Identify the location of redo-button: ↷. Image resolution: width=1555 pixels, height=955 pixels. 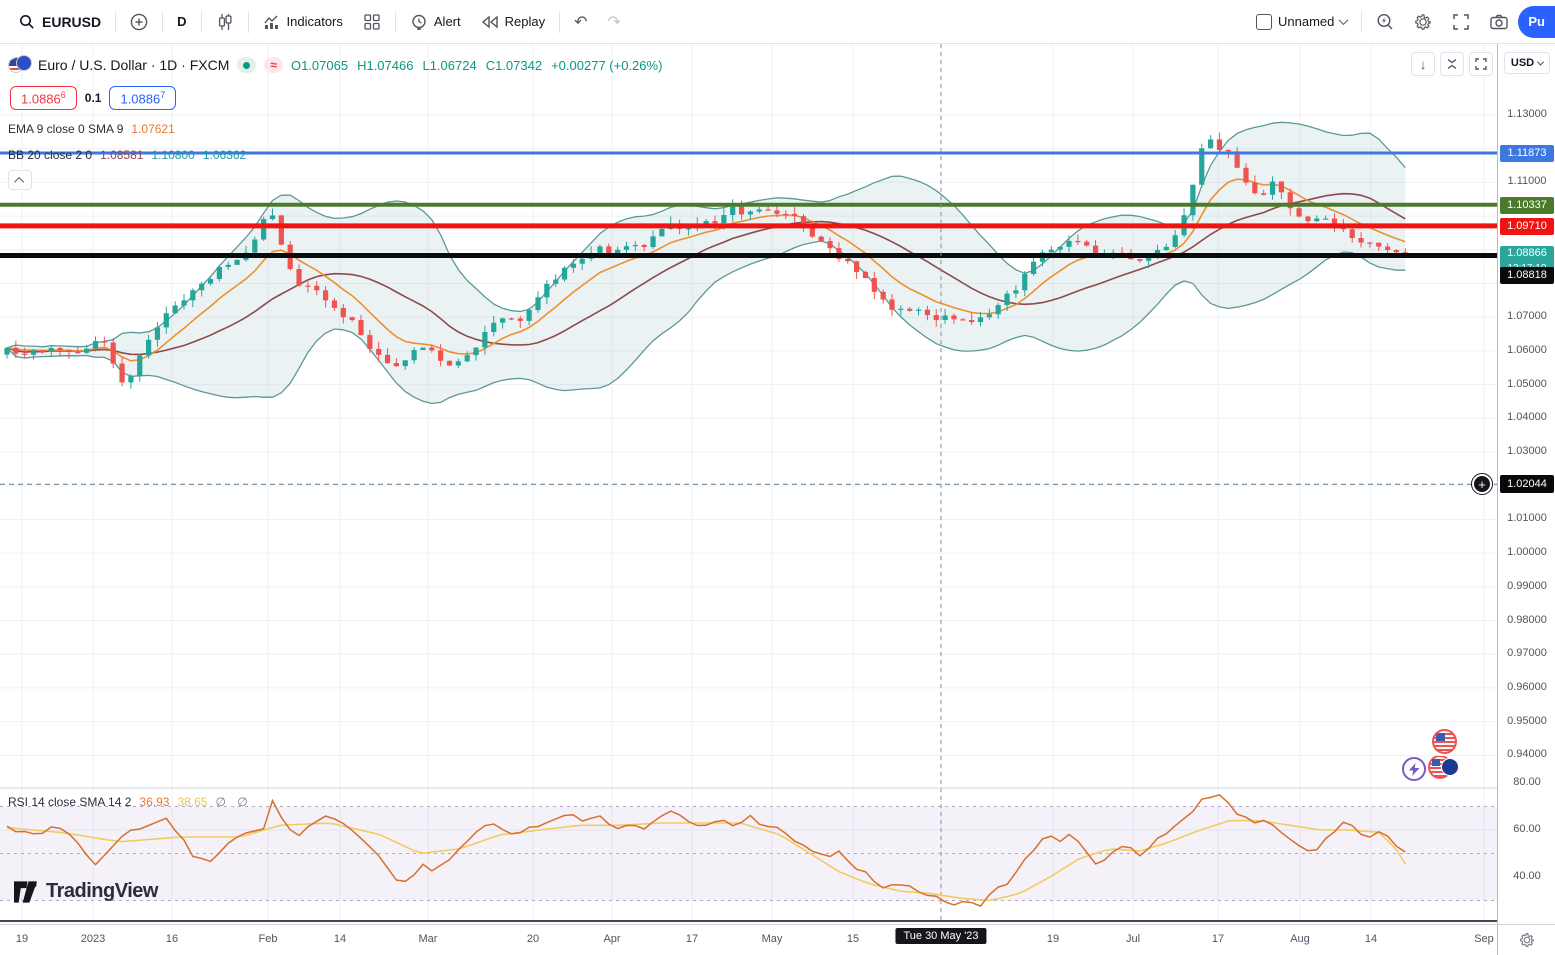
(614, 22).